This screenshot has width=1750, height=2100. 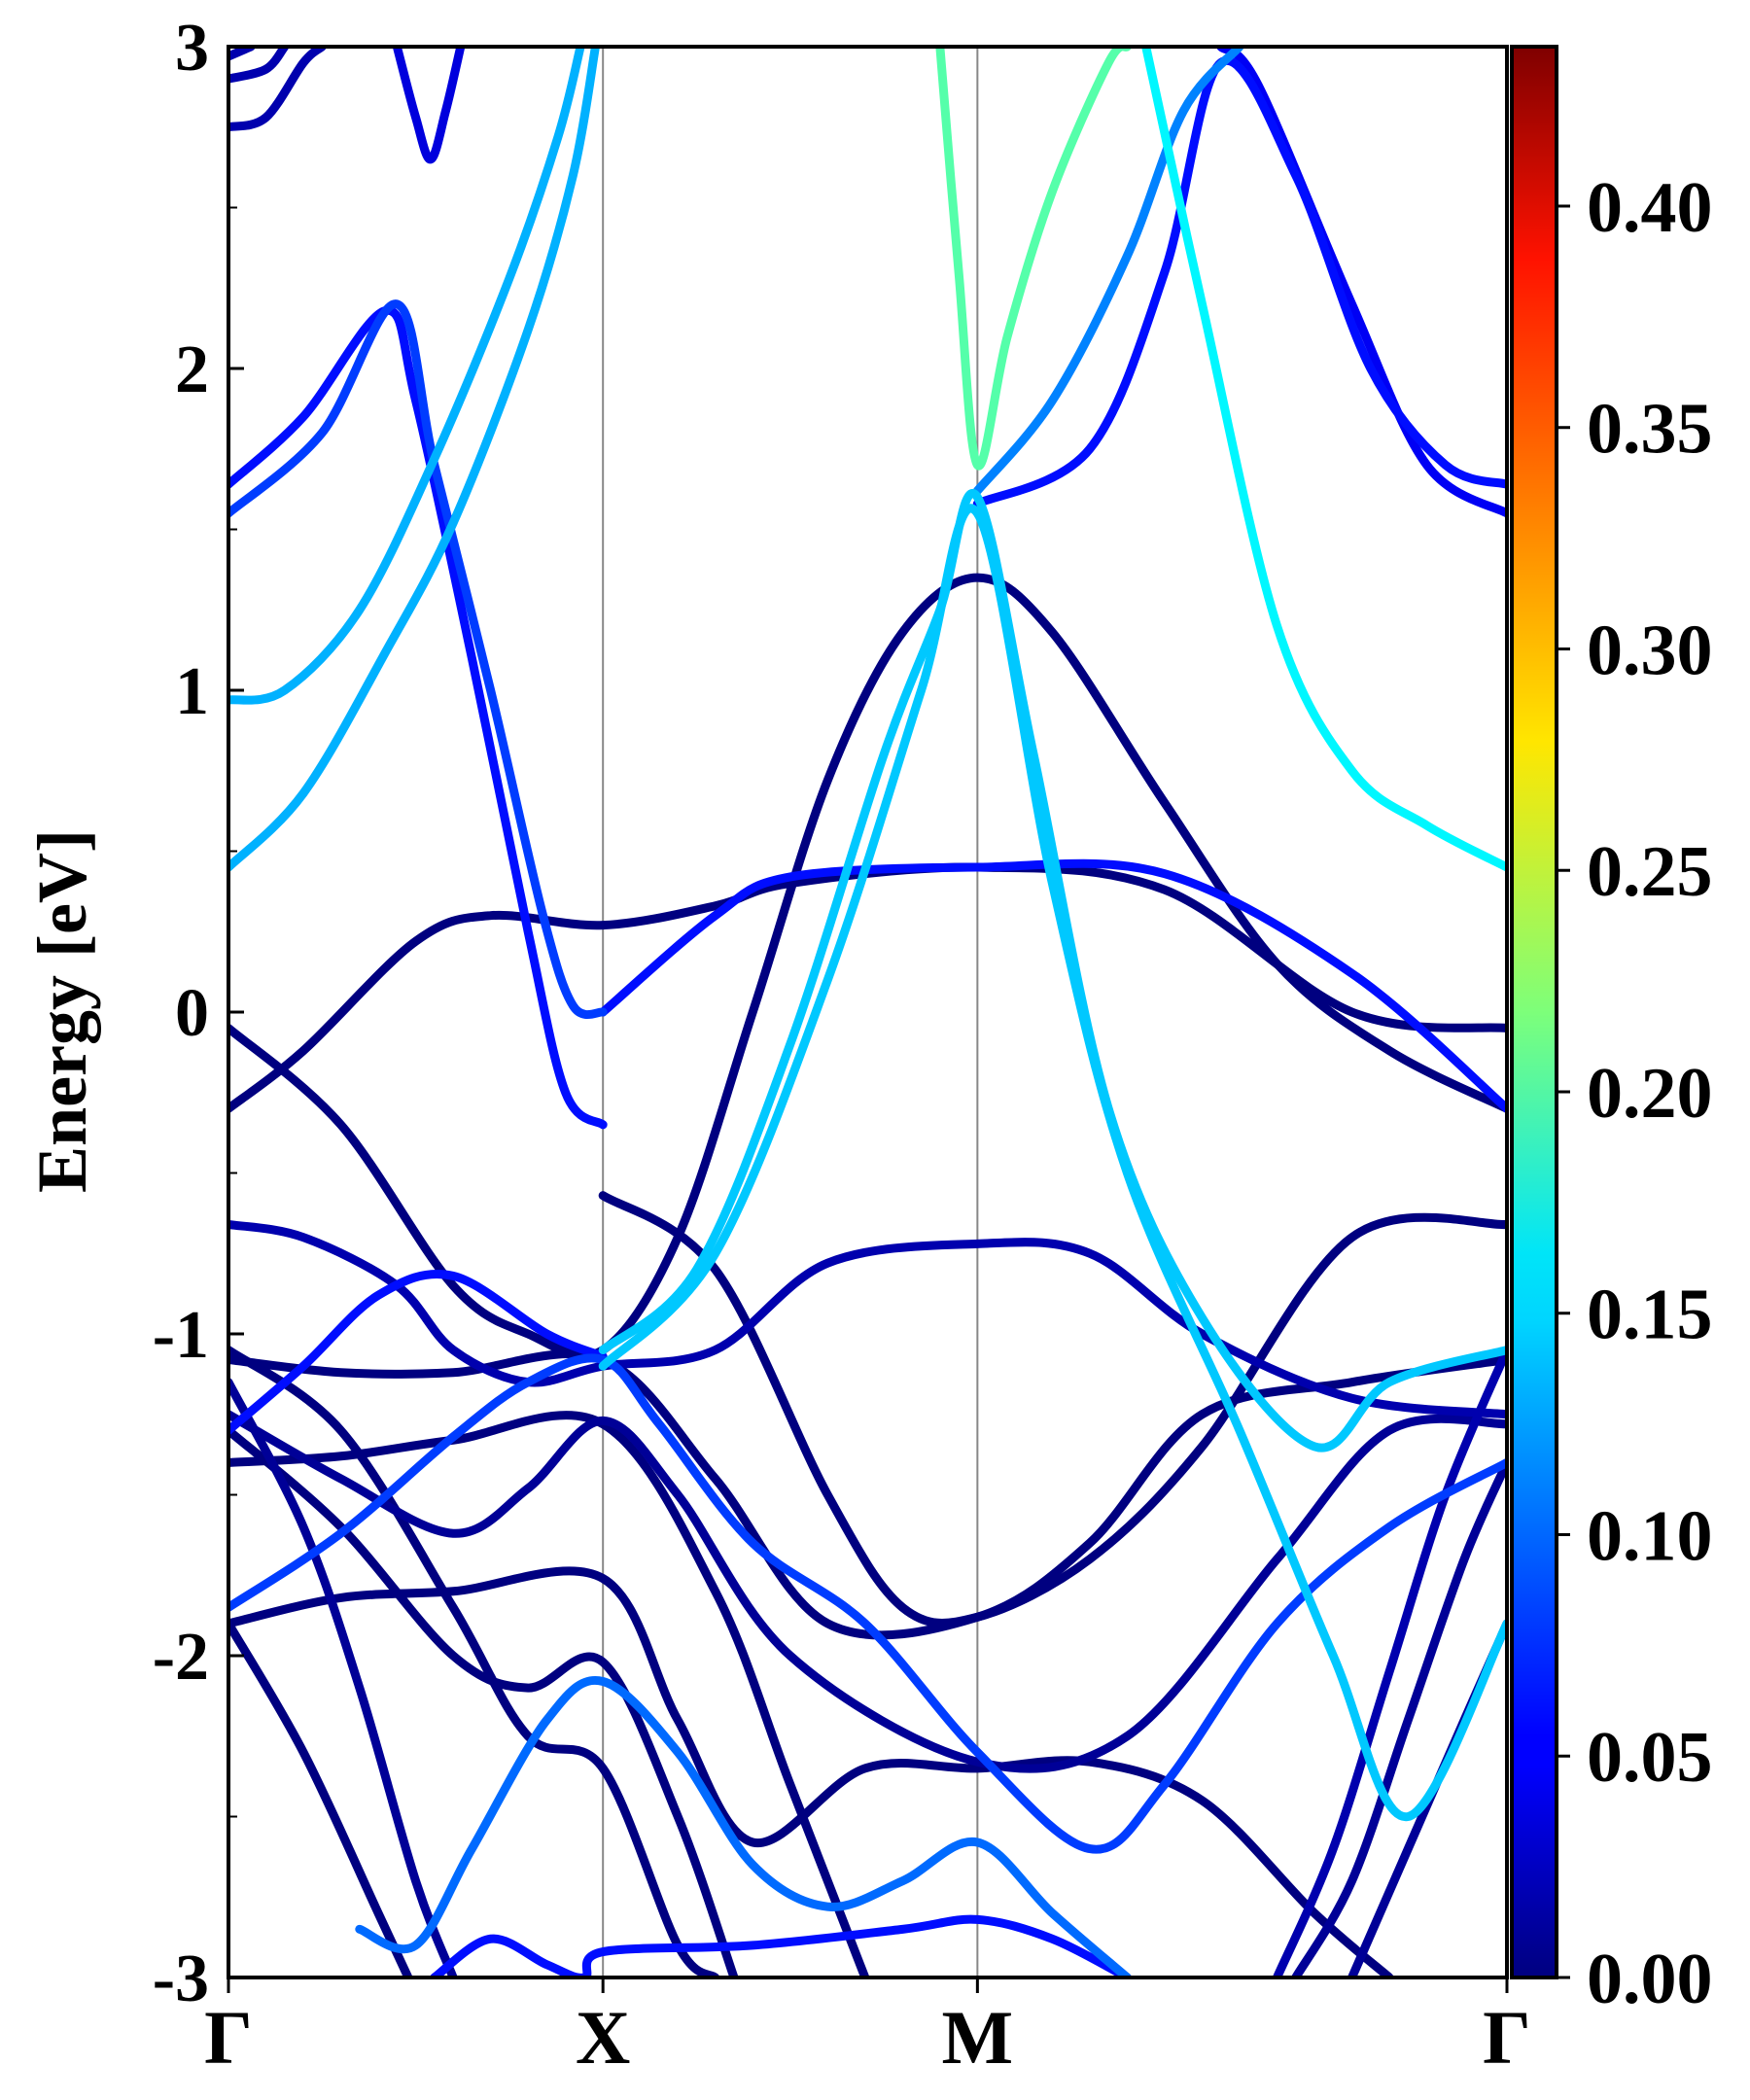 I want to click on colorbar-tick-label-2: 0.10, so click(x=1650, y=1536).